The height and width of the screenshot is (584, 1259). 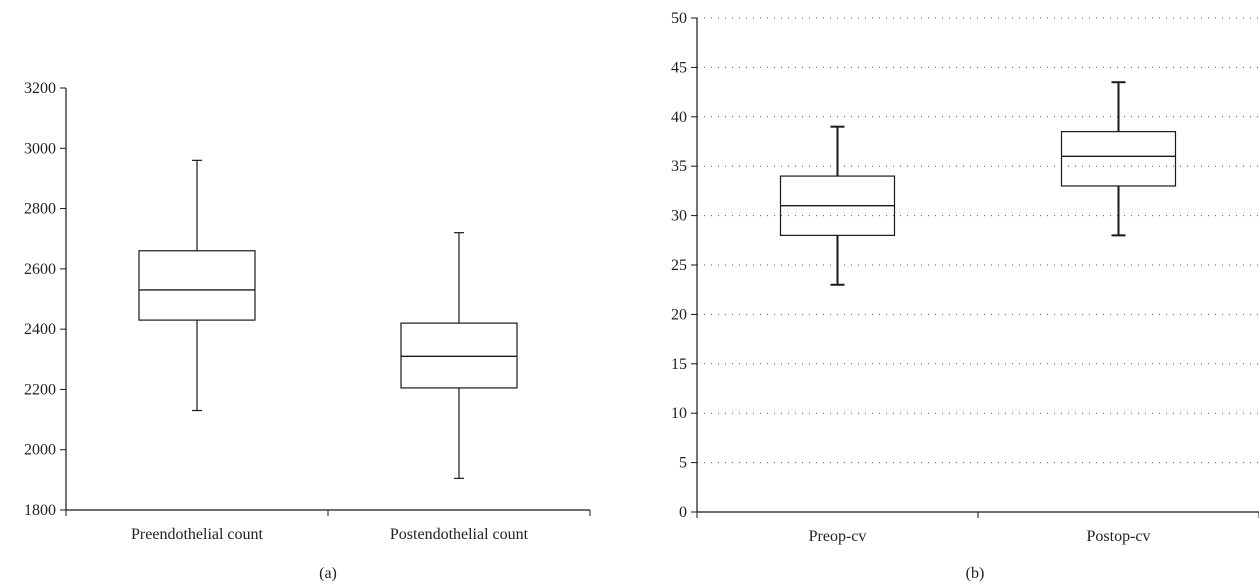 What do you see at coordinates (679, 265) in the screenshot?
I see `y-tick-label: 25` at bounding box center [679, 265].